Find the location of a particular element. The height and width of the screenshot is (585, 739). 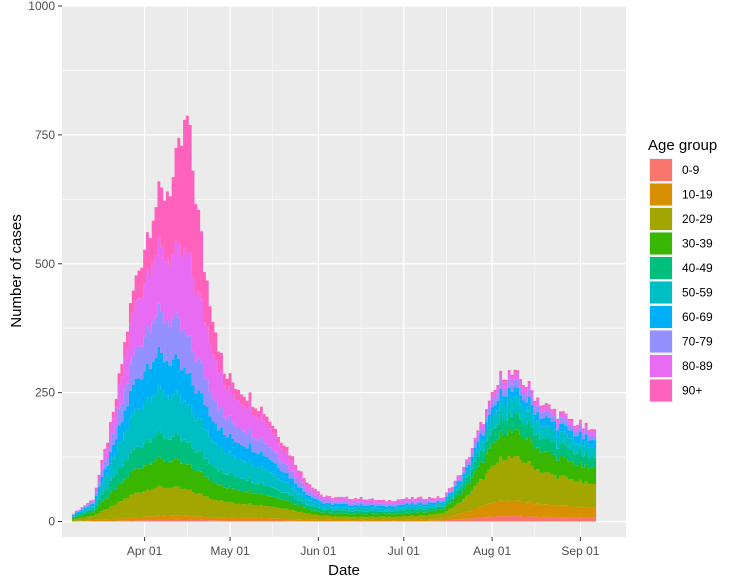

x-axis-title: Date is located at coordinates (344, 570).